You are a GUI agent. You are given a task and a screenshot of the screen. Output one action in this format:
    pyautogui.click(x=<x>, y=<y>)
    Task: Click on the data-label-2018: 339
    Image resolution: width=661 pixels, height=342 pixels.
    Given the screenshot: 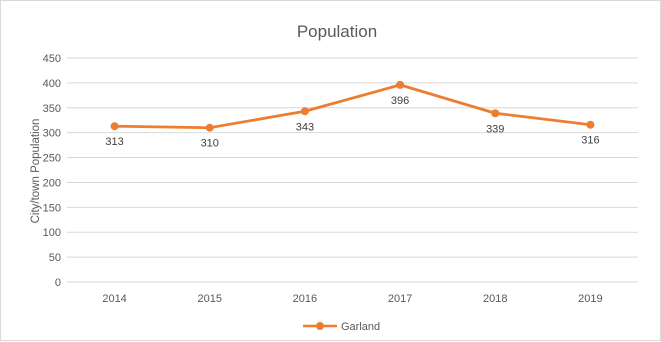 What is the action you would take?
    pyautogui.click(x=495, y=129)
    